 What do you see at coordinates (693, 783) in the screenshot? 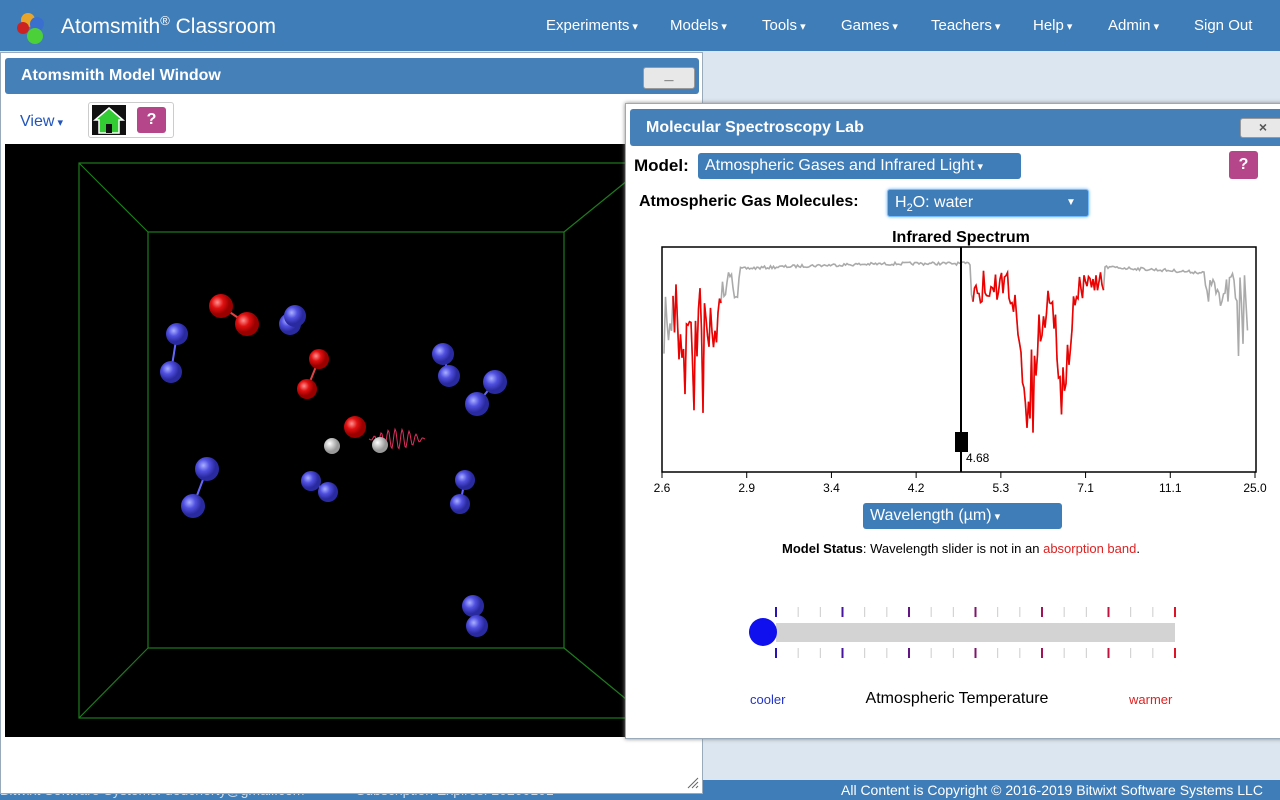
I see `resize-handle` at bounding box center [693, 783].